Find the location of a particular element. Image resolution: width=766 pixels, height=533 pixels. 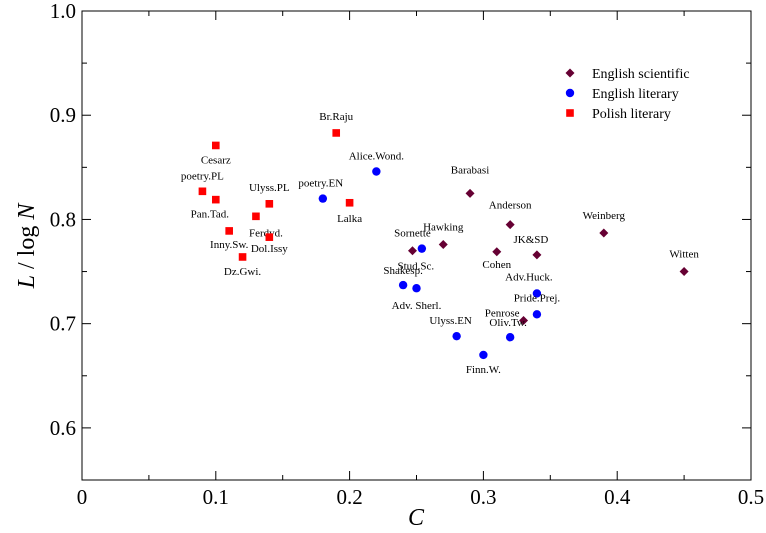

point-label: Hawking is located at coordinates (443, 227).